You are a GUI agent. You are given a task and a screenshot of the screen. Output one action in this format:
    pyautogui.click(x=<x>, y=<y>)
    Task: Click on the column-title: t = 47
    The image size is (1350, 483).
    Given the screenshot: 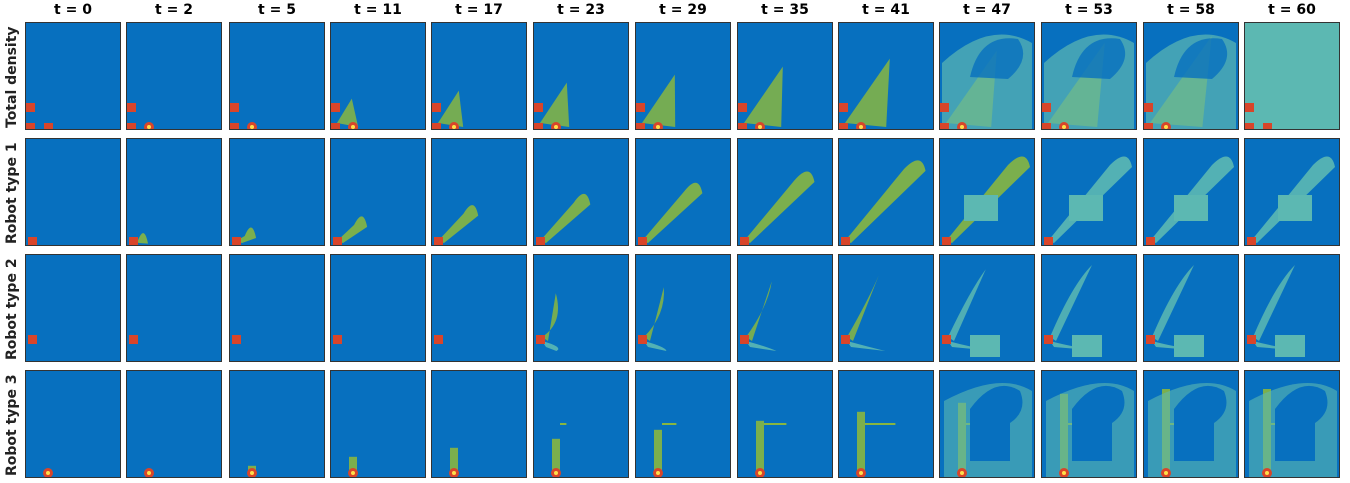 What is the action you would take?
    pyautogui.click(x=987, y=10)
    